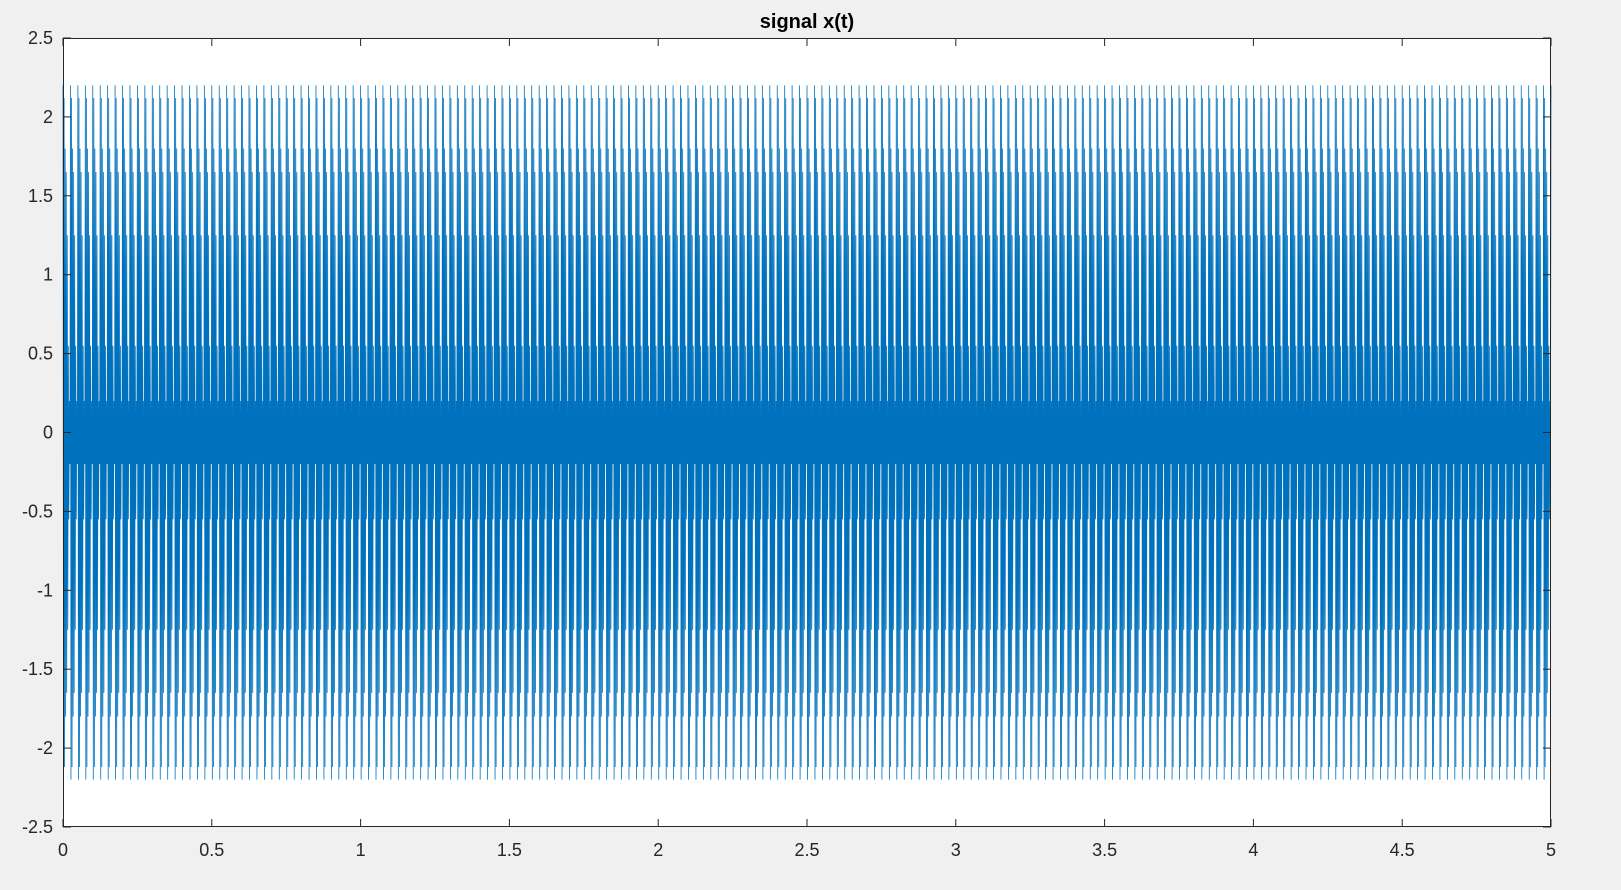 The width and height of the screenshot is (1621, 890). What do you see at coordinates (1402, 850) in the screenshot?
I see `x-tick-label: 4.5` at bounding box center [1402, 850].